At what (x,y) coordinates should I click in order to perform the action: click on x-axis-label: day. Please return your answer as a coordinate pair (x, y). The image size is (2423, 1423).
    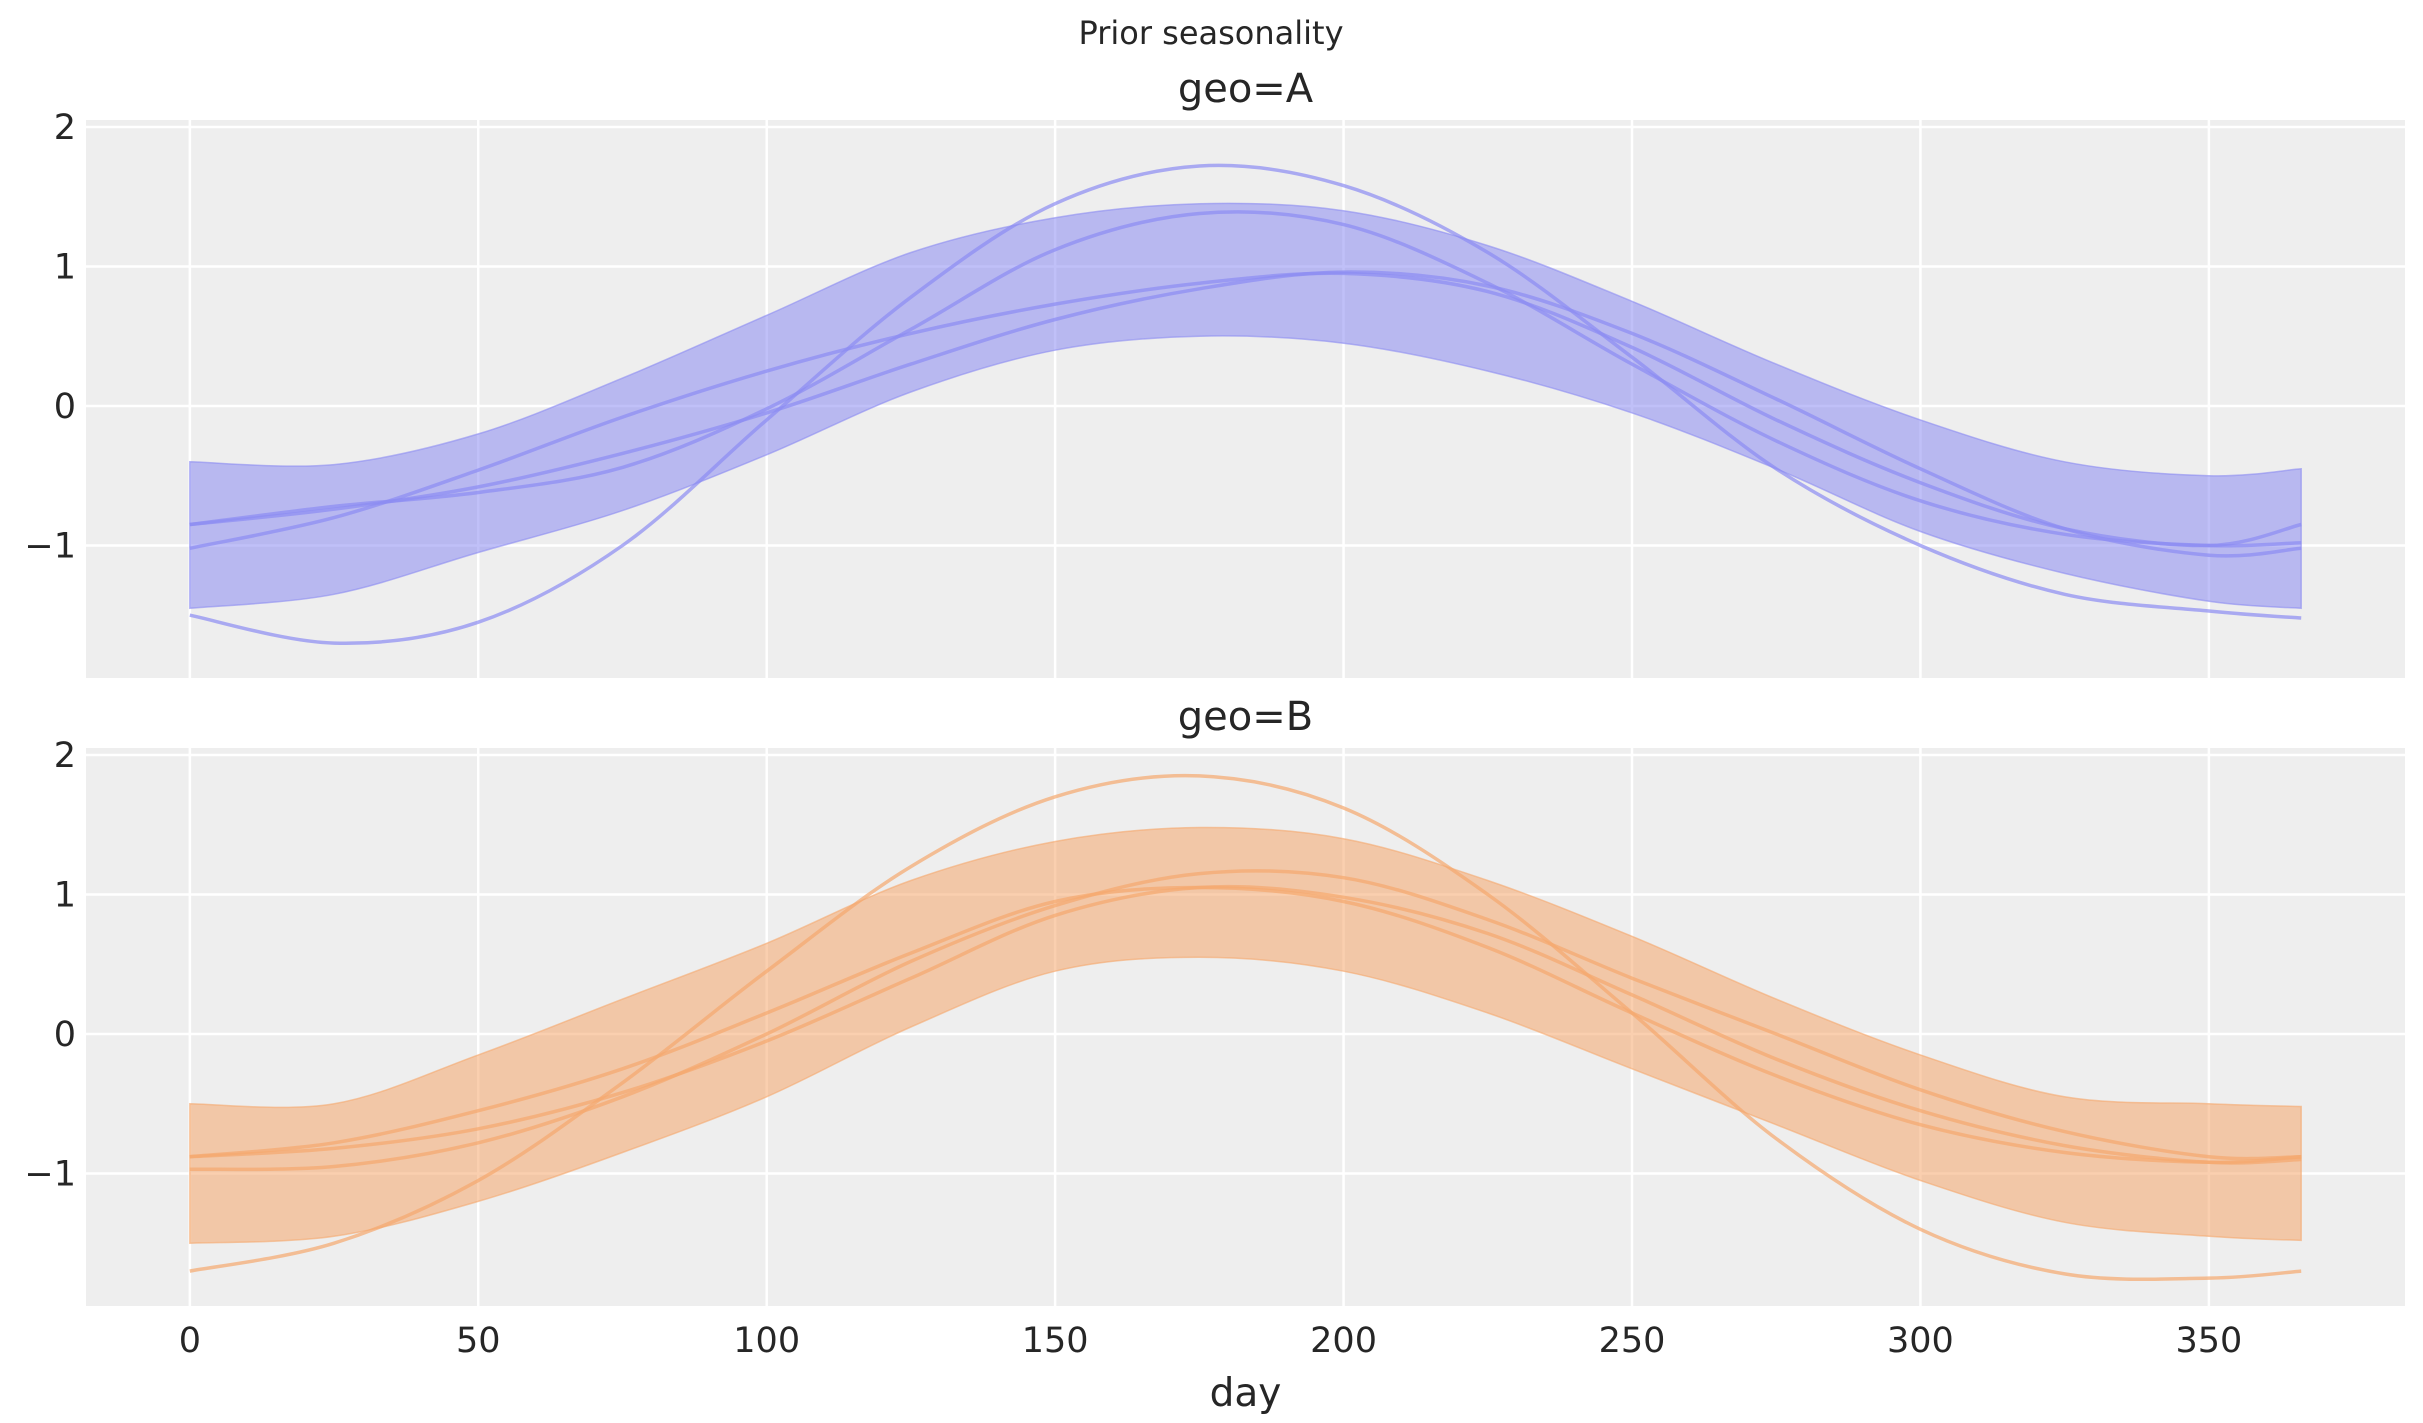
    Looking at the image, I should click on (1246, 1393).